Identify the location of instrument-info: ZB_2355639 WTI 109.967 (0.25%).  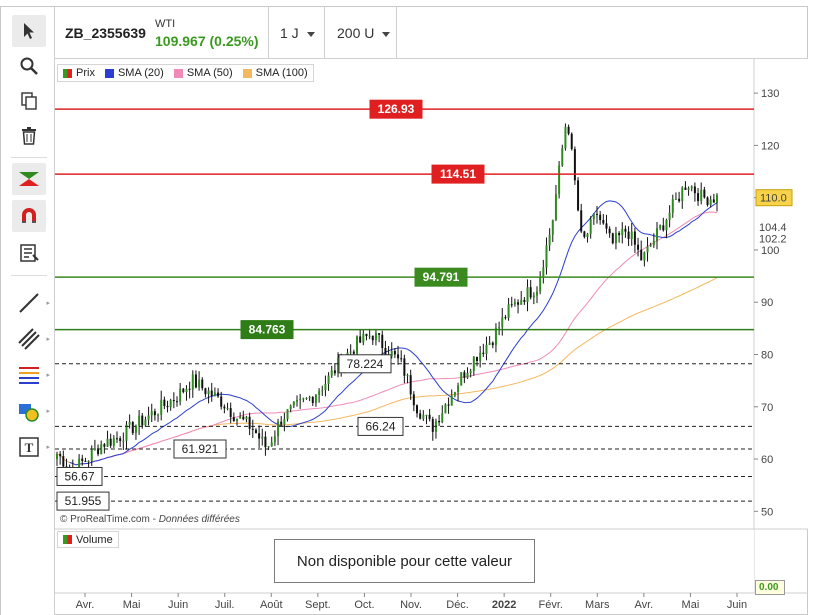
(162, 33).